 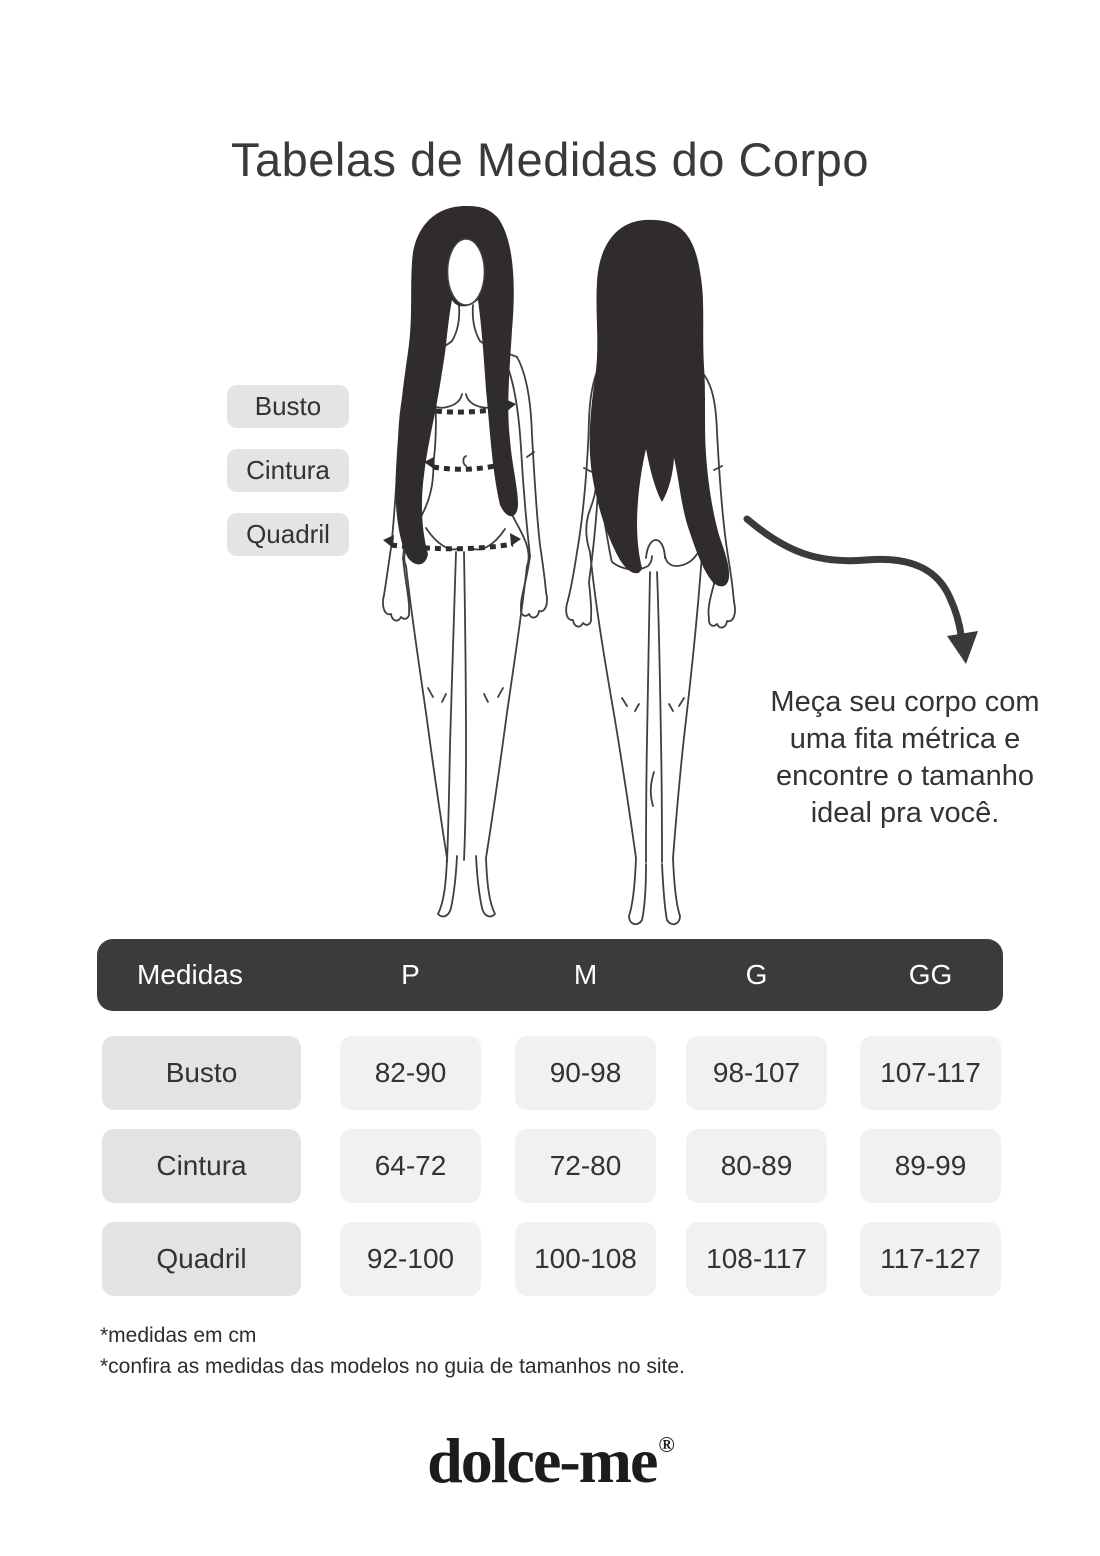 What do you see at coordinates (930, 1073) in the screenshot?
I see `size-cell-busto-gg: 107-117` at bounding box center [930, 1073].